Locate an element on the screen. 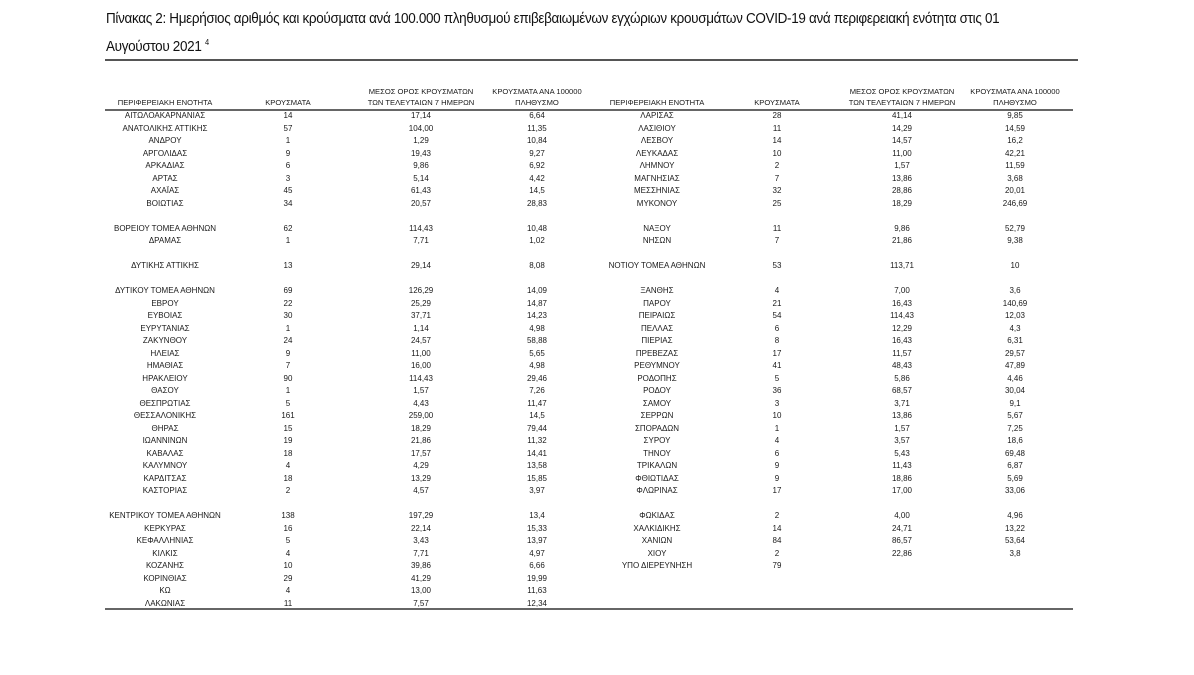 Image resolution: width=1194 pixels, height=675 pixels. caption-divider is located at coordinates (591, 60).